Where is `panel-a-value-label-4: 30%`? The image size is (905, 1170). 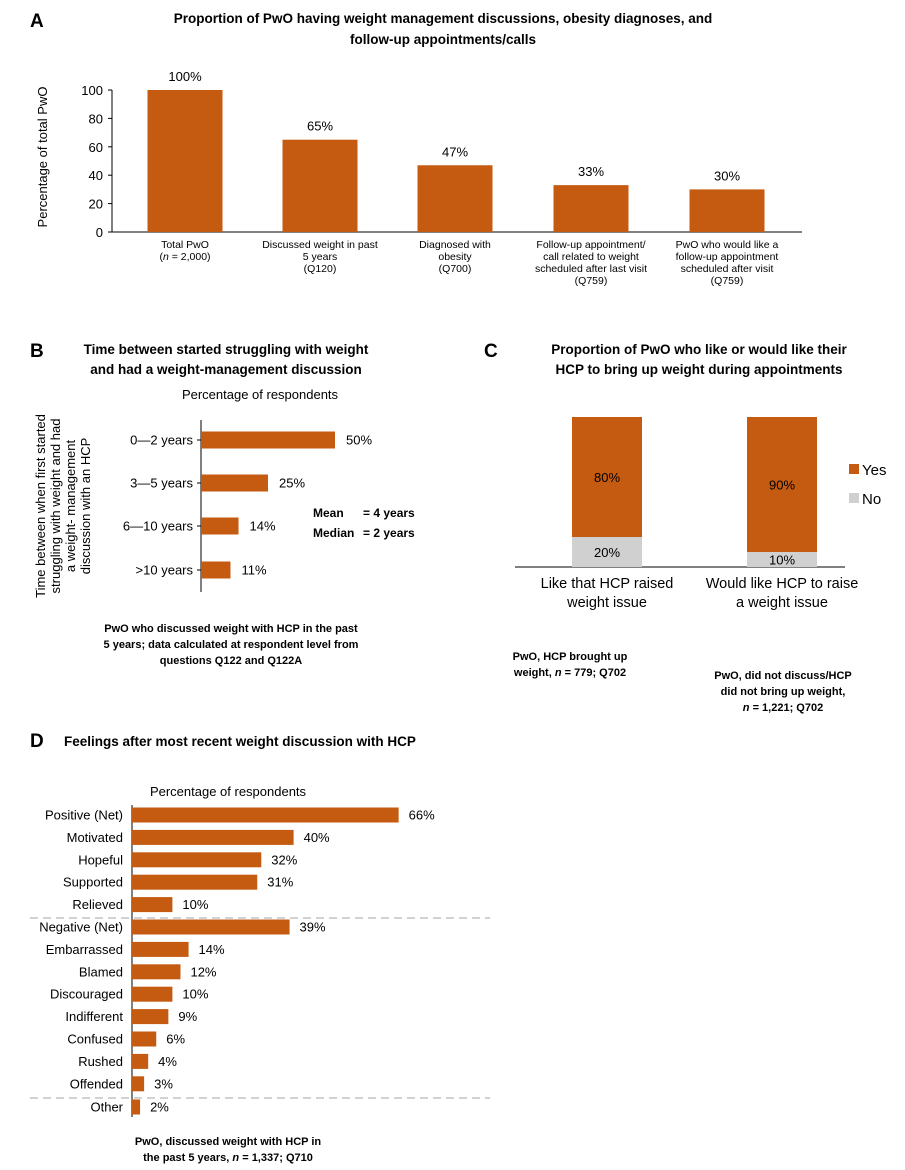 panel-a-value-label-4: 30% is located at coordinates (727, 175).